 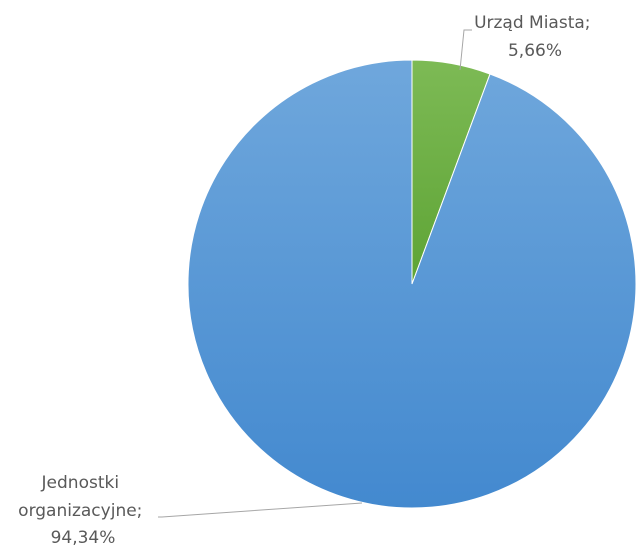 What do you see at coordinates (535, 51) in the screenshot?
I see `label-line: 5,66%` at bounding box center [535, 51].